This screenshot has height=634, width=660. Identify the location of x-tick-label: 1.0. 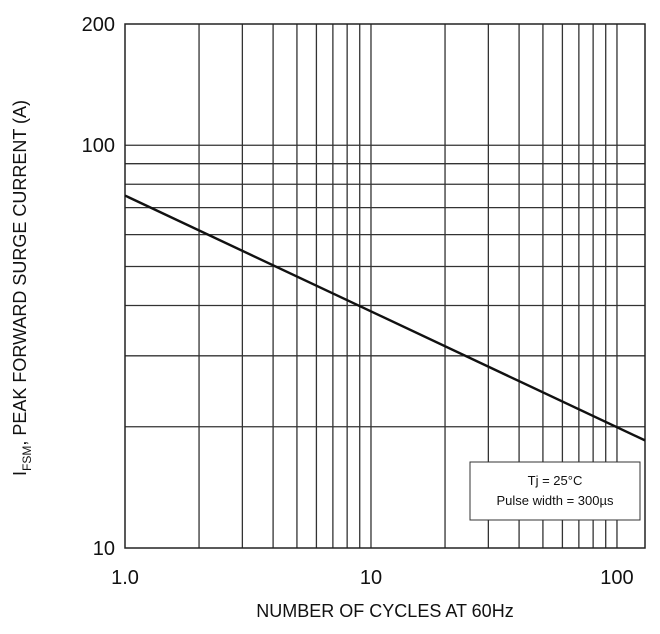
(125, 578).